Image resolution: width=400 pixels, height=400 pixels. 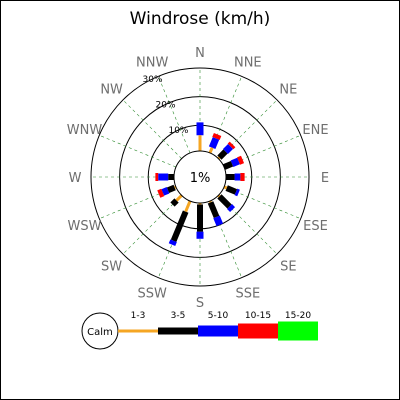 What do you see at coordinates (152, 293) in the screenshot?
I see `direction-label-ssw: SSW` at bounding box center [152, 293].